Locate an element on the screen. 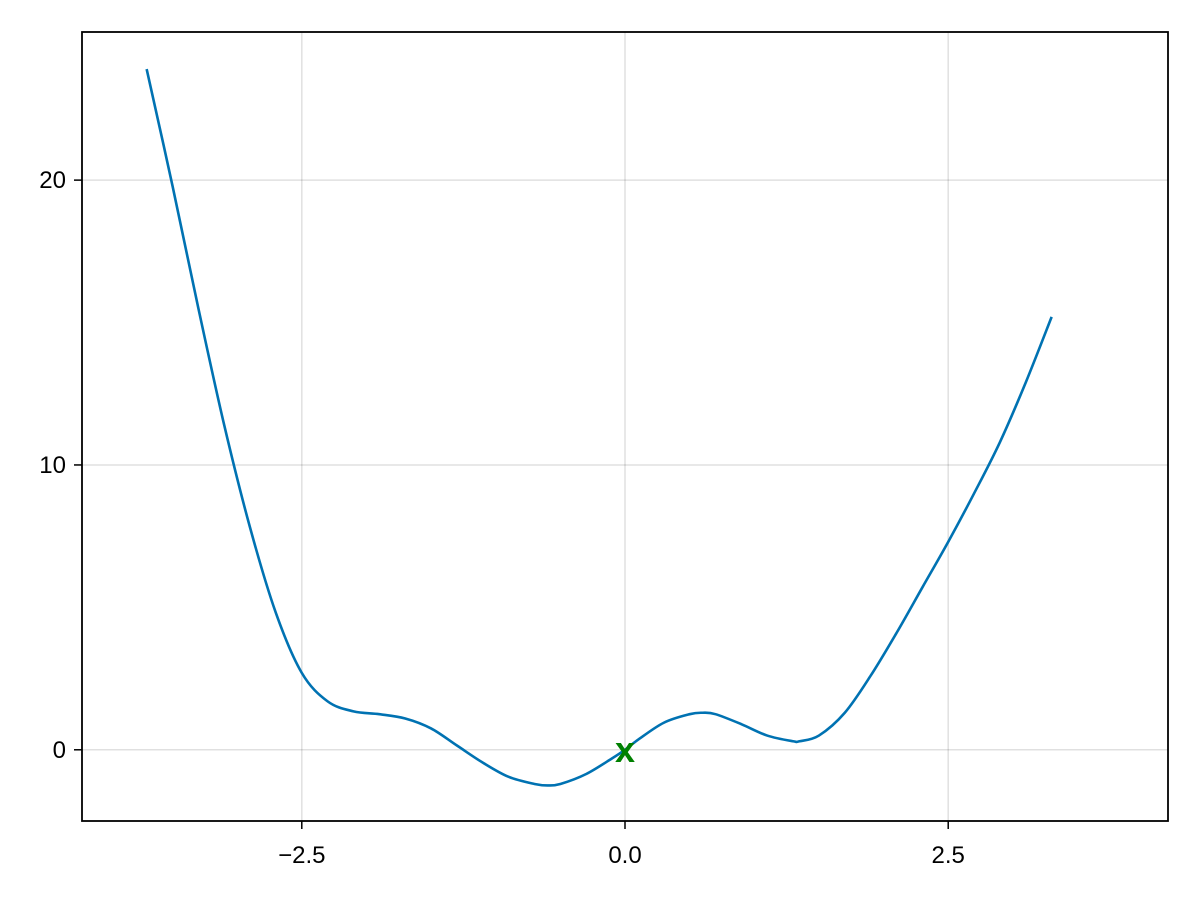 This screenshot has width=1200, height=900. y-tick-label: 10 is located at coordinates (52, 465).